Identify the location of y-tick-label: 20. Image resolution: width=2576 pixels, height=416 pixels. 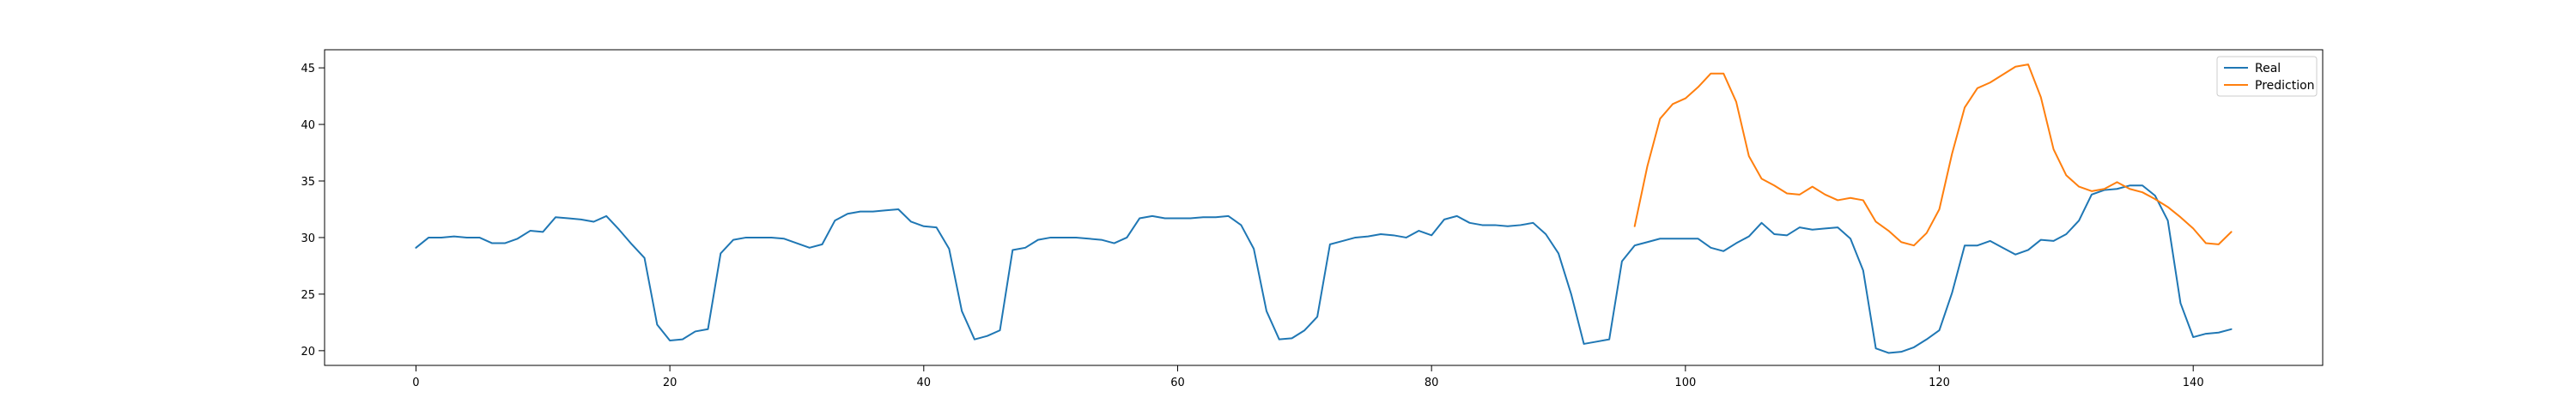
(308, 352).